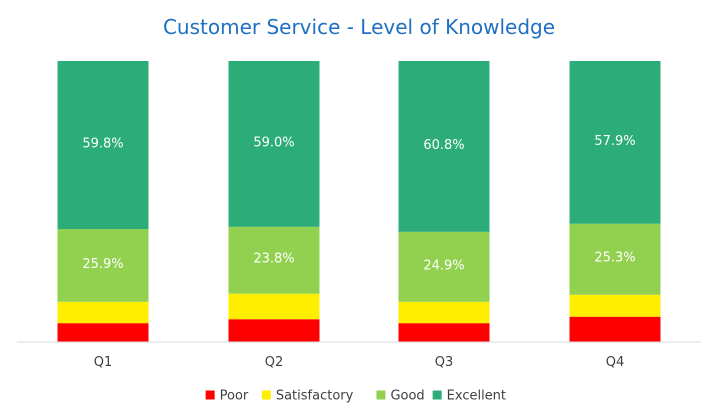 The image size is (719, 419). I want to click on legend-item-excellent: Excellent, so click(469, 396).